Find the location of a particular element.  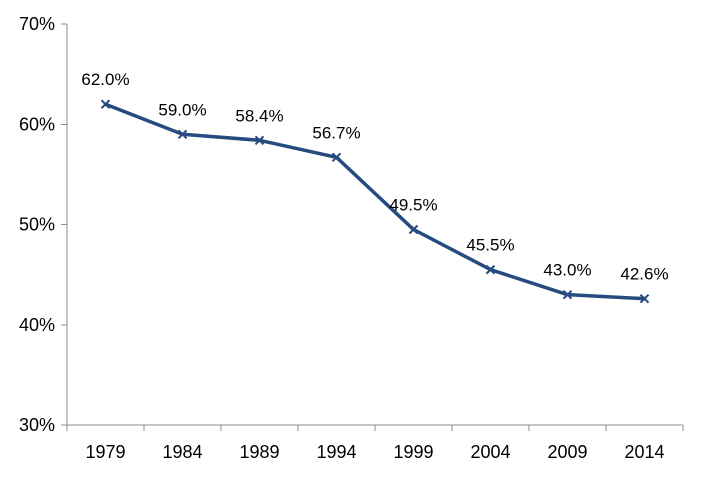

data-label: 58.4% is located at coordinates (259, 115).